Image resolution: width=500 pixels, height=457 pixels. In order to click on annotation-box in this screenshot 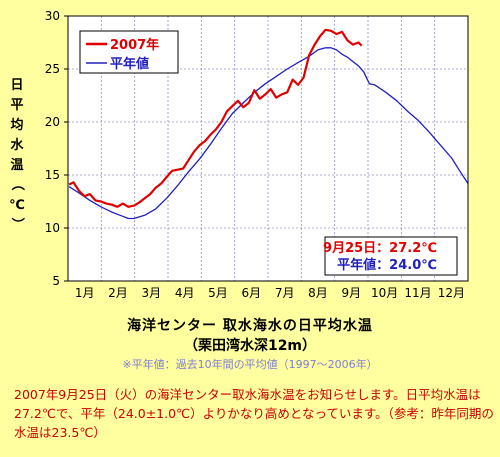, I will do `click(391, 256)`.